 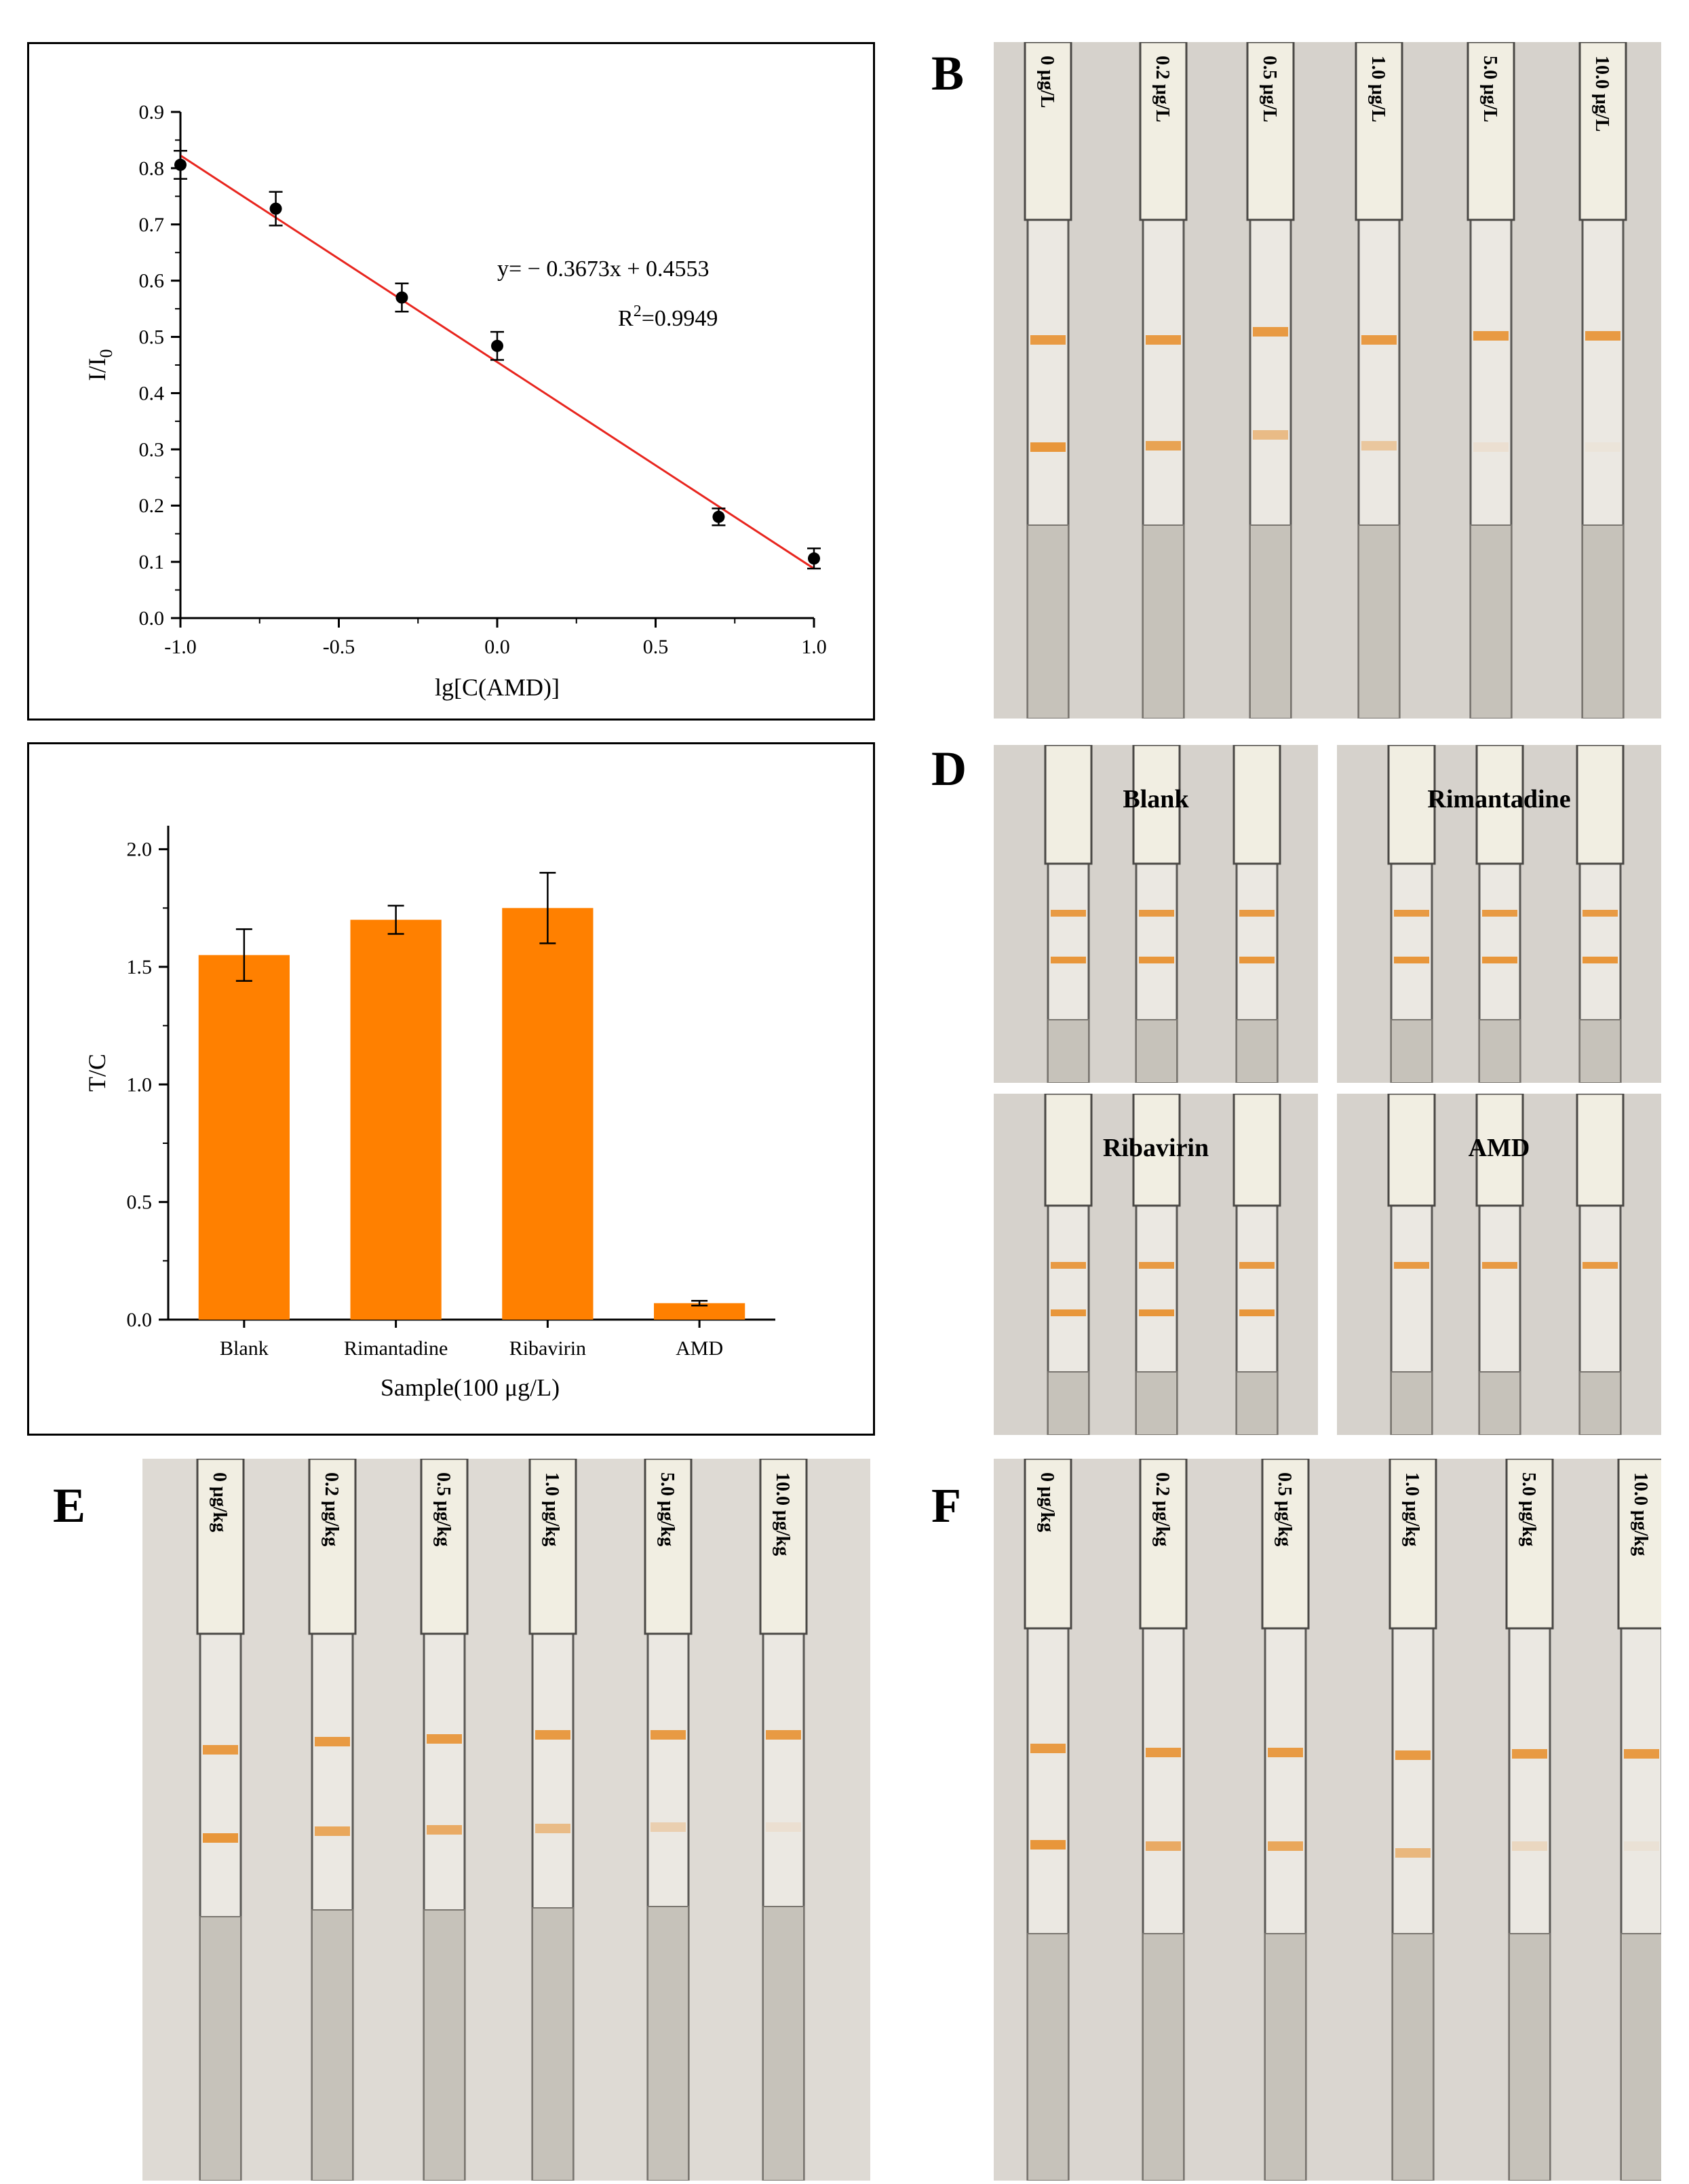 What do you see at coordinates (1413, 1820) in the screenshot?
I see `test-strip: 1.0 μg/kg` at bounding box center [1413, 1820].